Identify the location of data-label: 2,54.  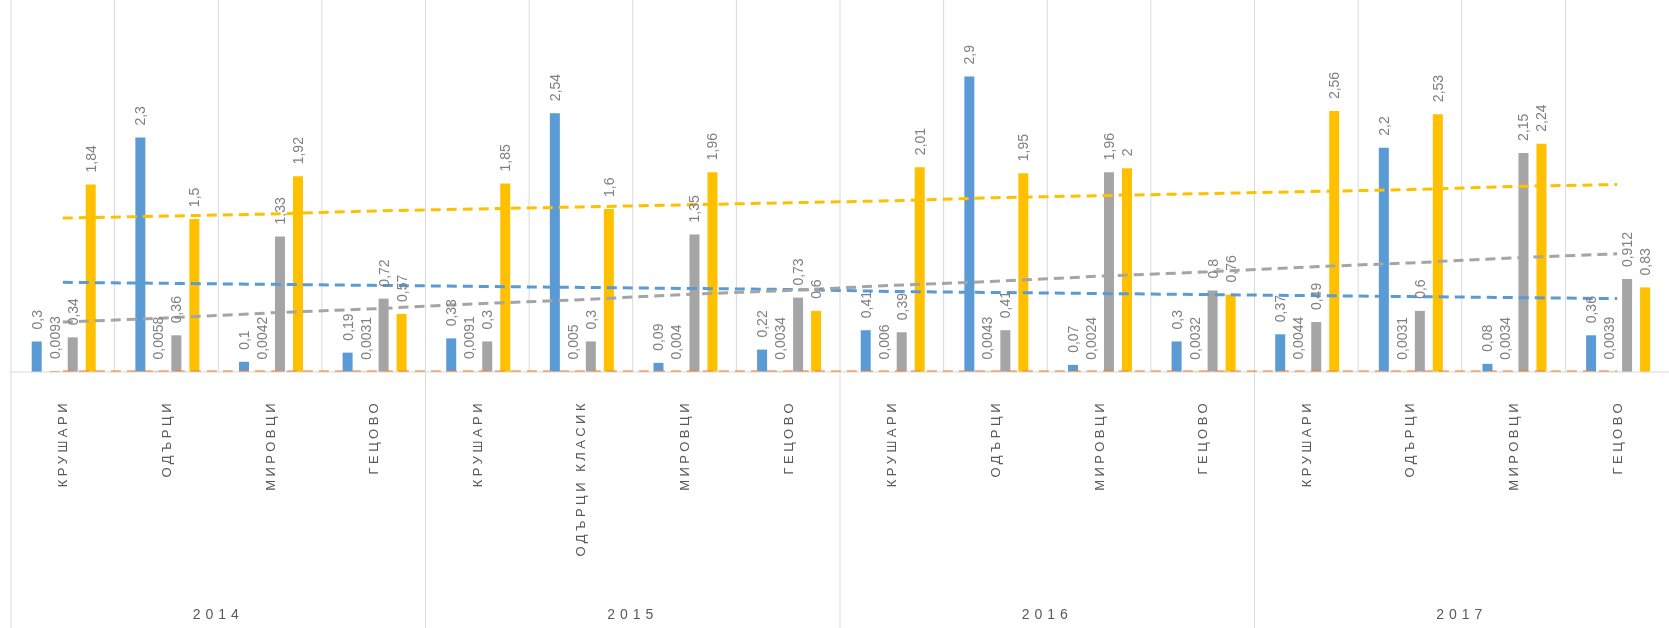
(554, 87).